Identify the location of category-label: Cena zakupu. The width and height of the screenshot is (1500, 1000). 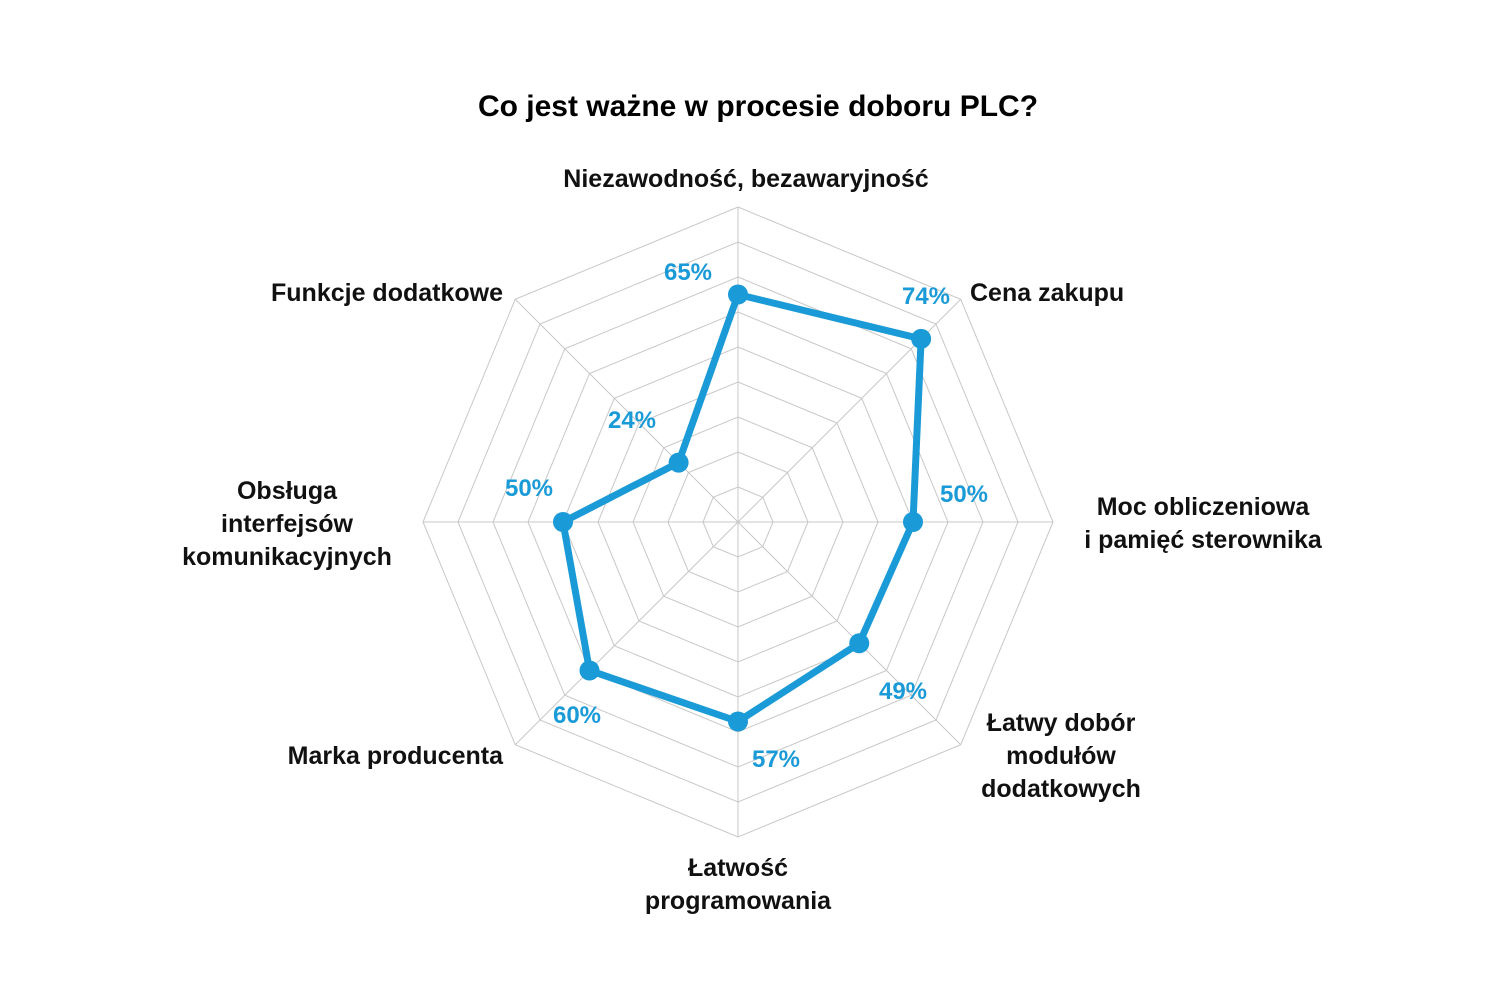
(1047, 293).